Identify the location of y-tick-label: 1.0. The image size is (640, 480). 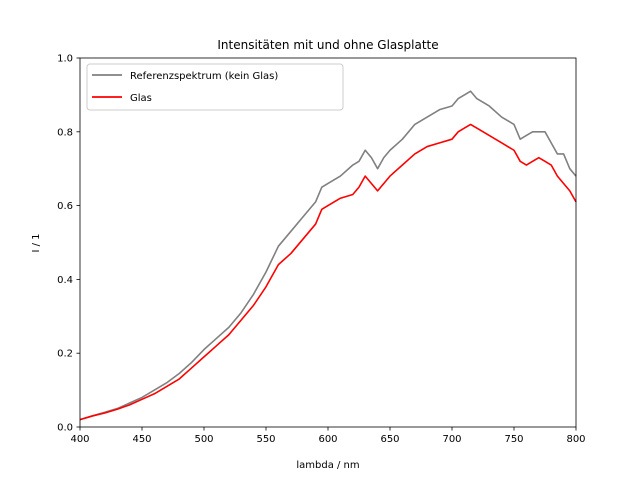
(65, 59).